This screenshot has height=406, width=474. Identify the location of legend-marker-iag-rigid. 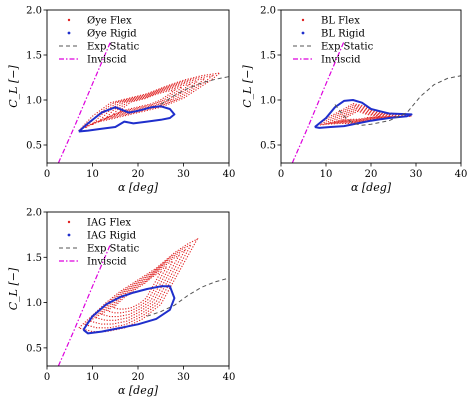
(69, 235).